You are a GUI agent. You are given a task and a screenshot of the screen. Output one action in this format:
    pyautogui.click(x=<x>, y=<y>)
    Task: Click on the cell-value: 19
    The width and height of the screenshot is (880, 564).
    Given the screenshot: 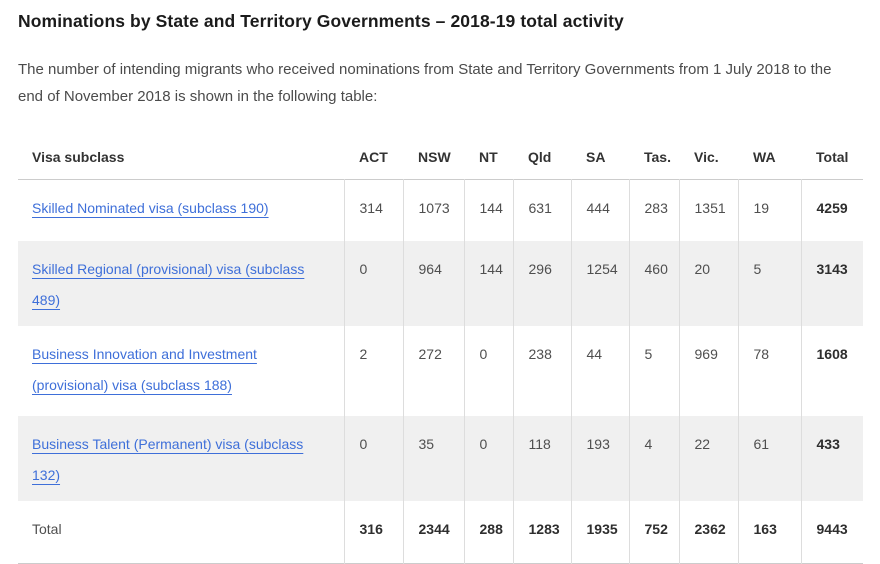 What is the action you would take?
    pyautogui.click(x=769, y=210)
    